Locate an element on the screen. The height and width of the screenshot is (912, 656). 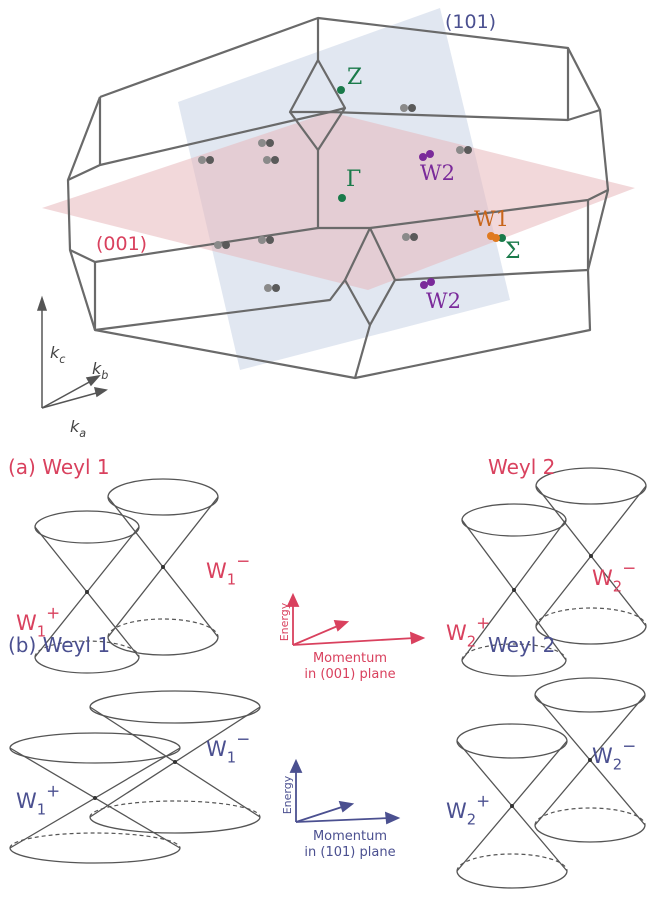
high-symmetry-points is located at coordinates (352, 189).